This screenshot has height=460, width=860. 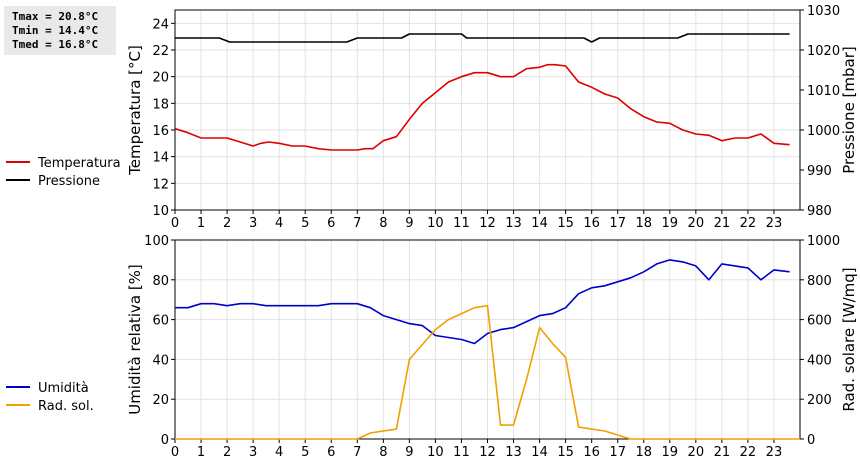 What do you see at coordinates (160, 51) in the screenshot?
I see `y-tick-label: 22` at bounding box center [160, 51].